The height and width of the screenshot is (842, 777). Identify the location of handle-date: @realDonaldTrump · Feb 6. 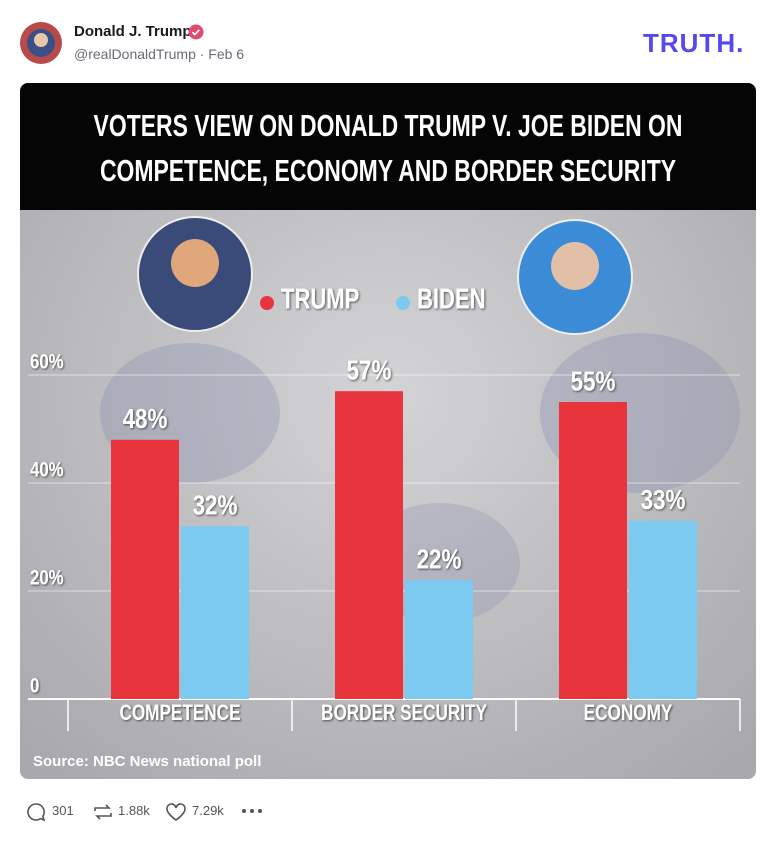
(159, 54).